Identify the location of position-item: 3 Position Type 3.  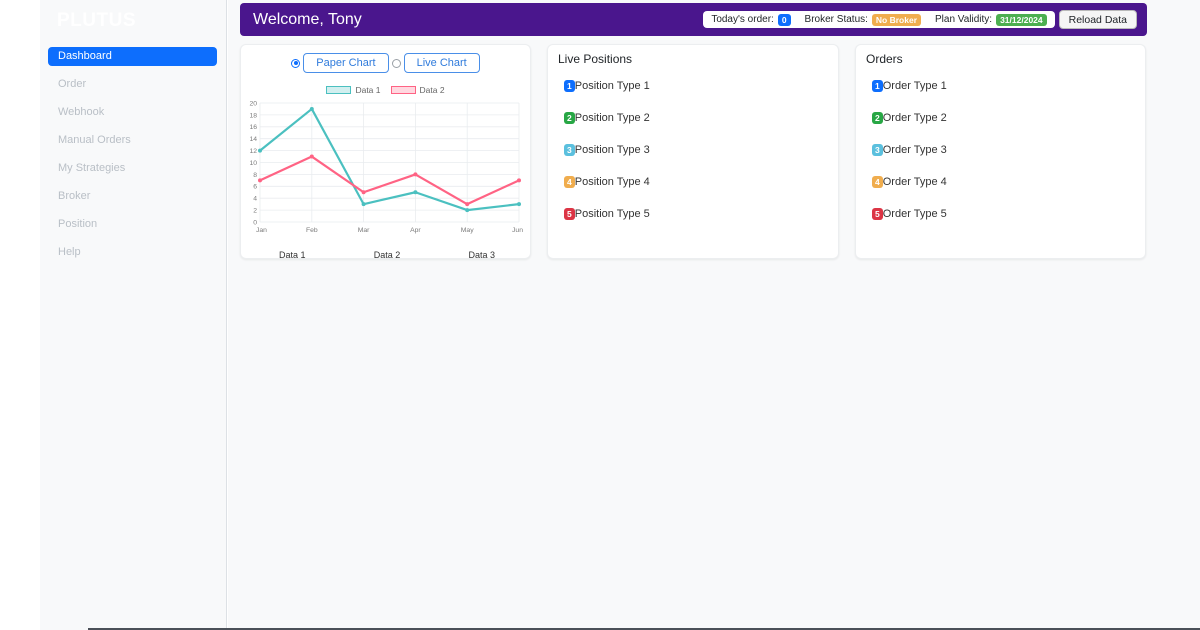
(693, 150).